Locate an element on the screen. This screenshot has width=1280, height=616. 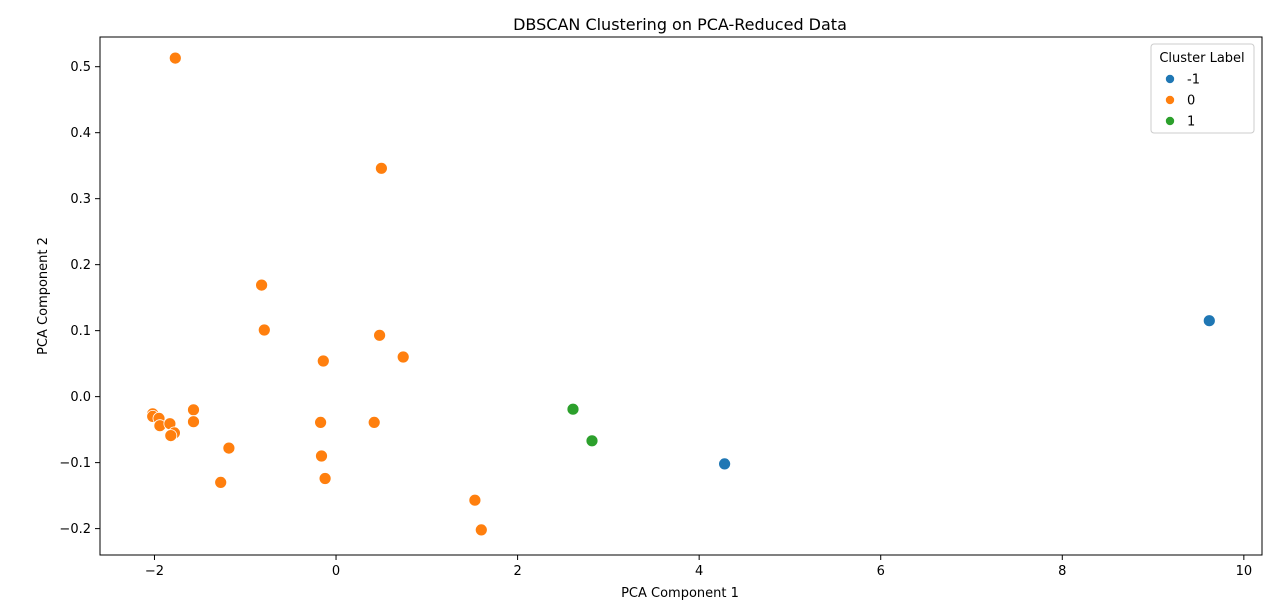
y-axis-label: PCA Component 2 is located at coordinates (43, 296).